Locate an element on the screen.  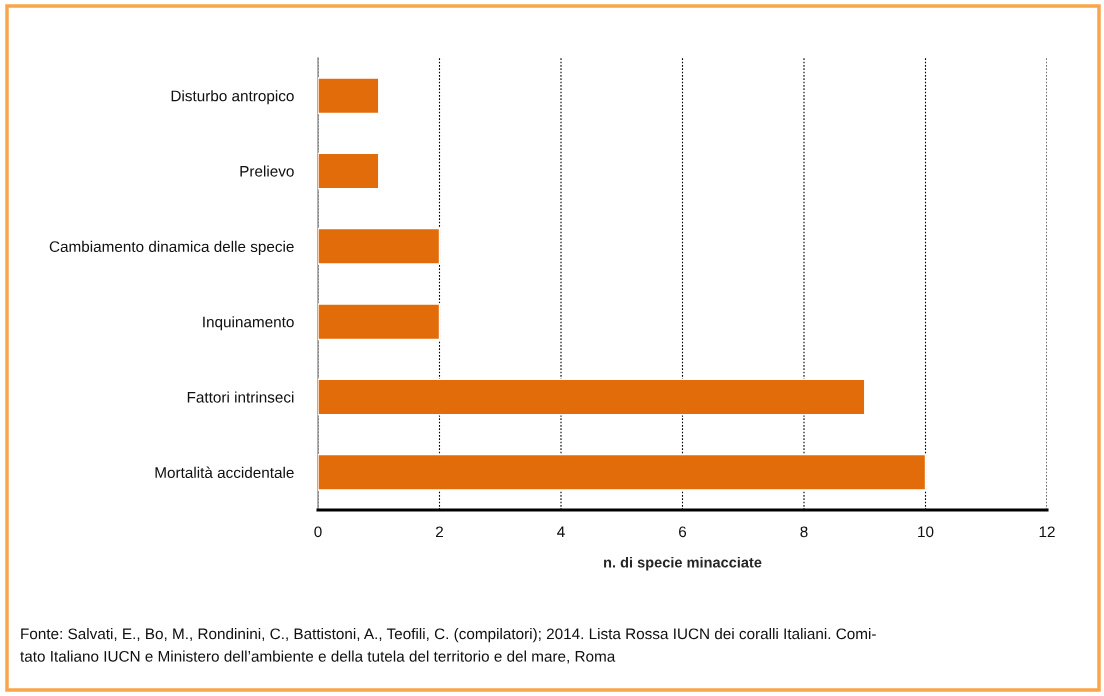
y-tick-label: Cambiamento dinamica delle specie is located at coordinates (171, 248).